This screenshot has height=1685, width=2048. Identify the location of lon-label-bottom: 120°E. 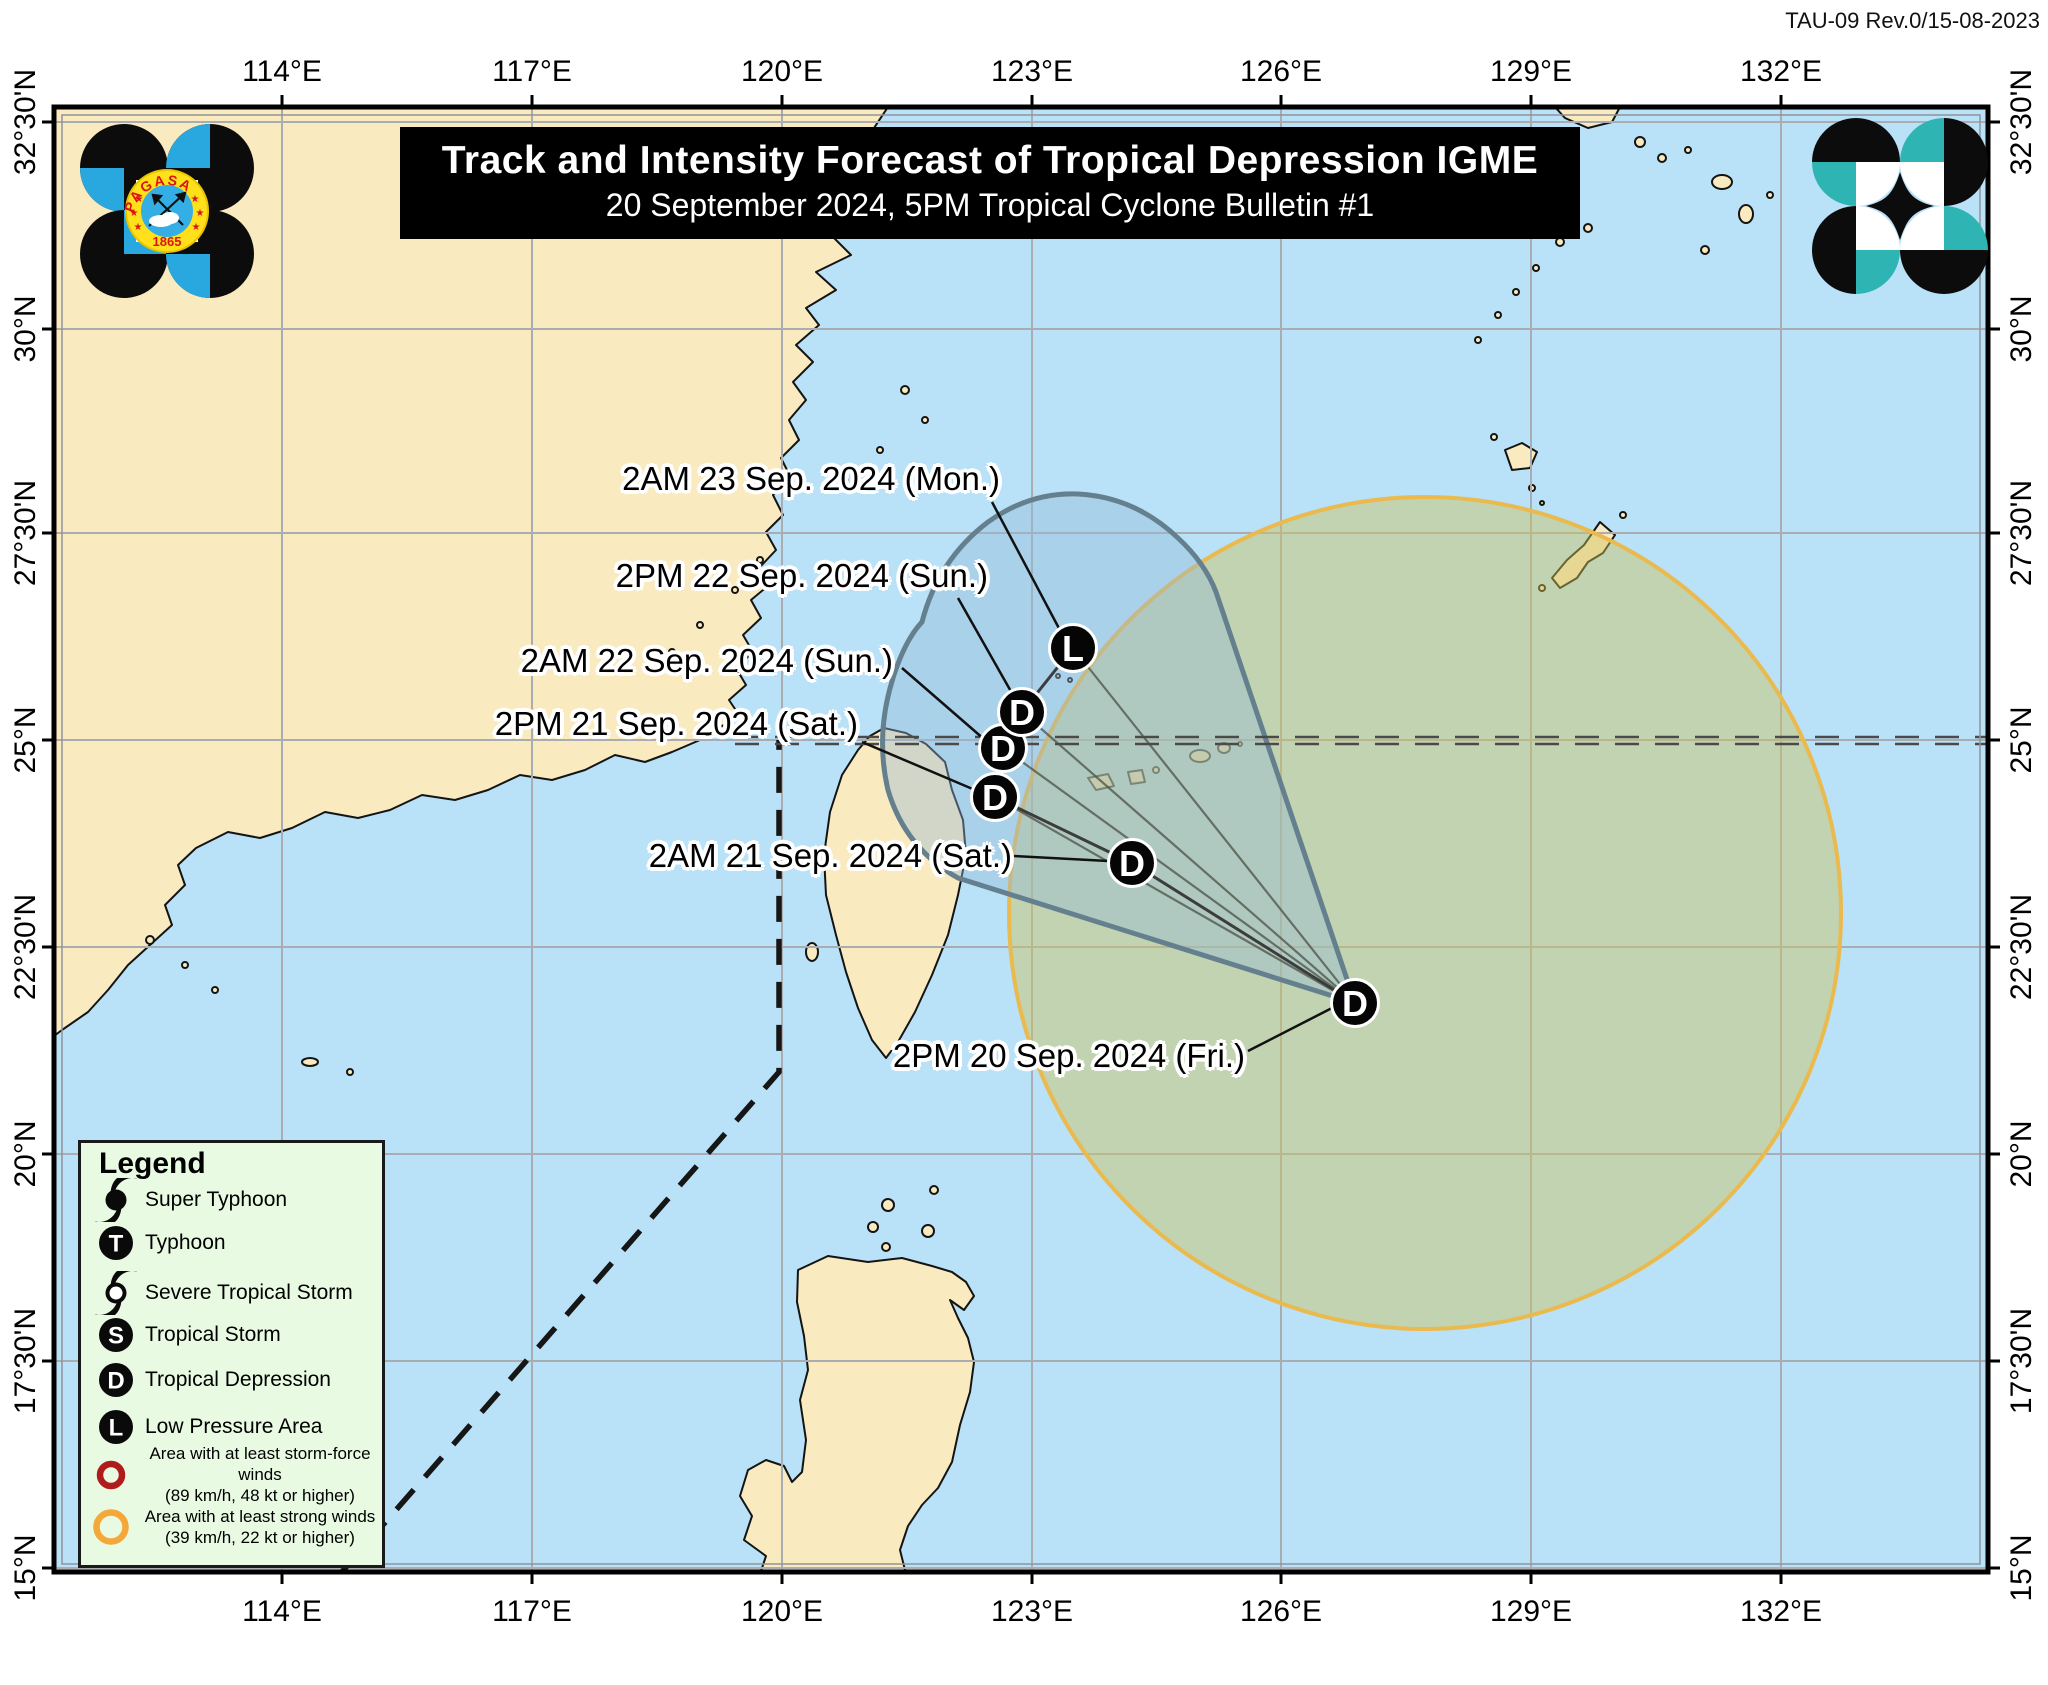
(782, 1611).